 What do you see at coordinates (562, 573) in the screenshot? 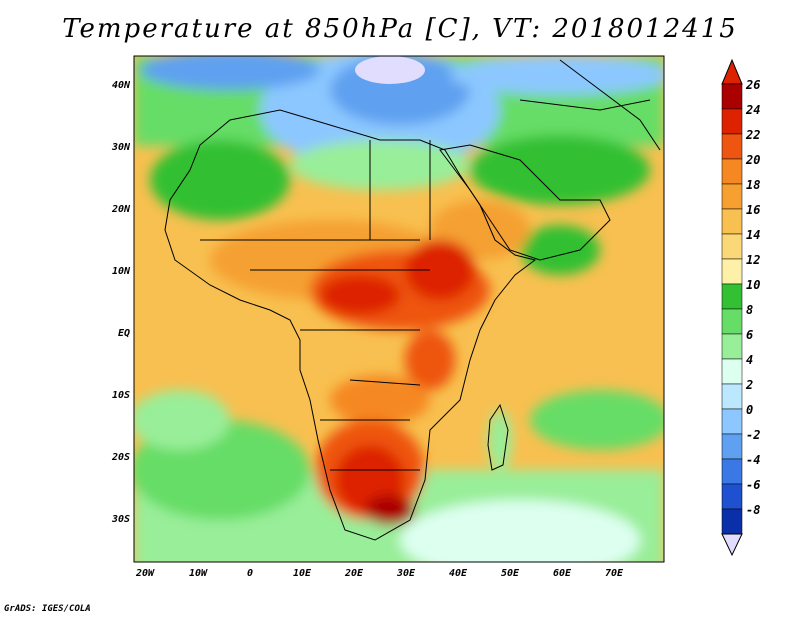
I see `lon-label: 60E` at bounding box center [562, 573].